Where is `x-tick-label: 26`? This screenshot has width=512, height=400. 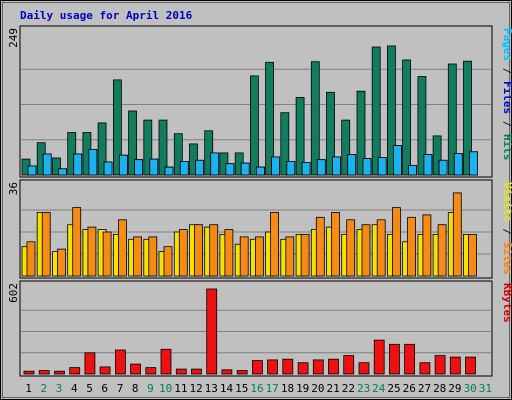 x-tick-label: 26 is located at coordinates (409, 388).